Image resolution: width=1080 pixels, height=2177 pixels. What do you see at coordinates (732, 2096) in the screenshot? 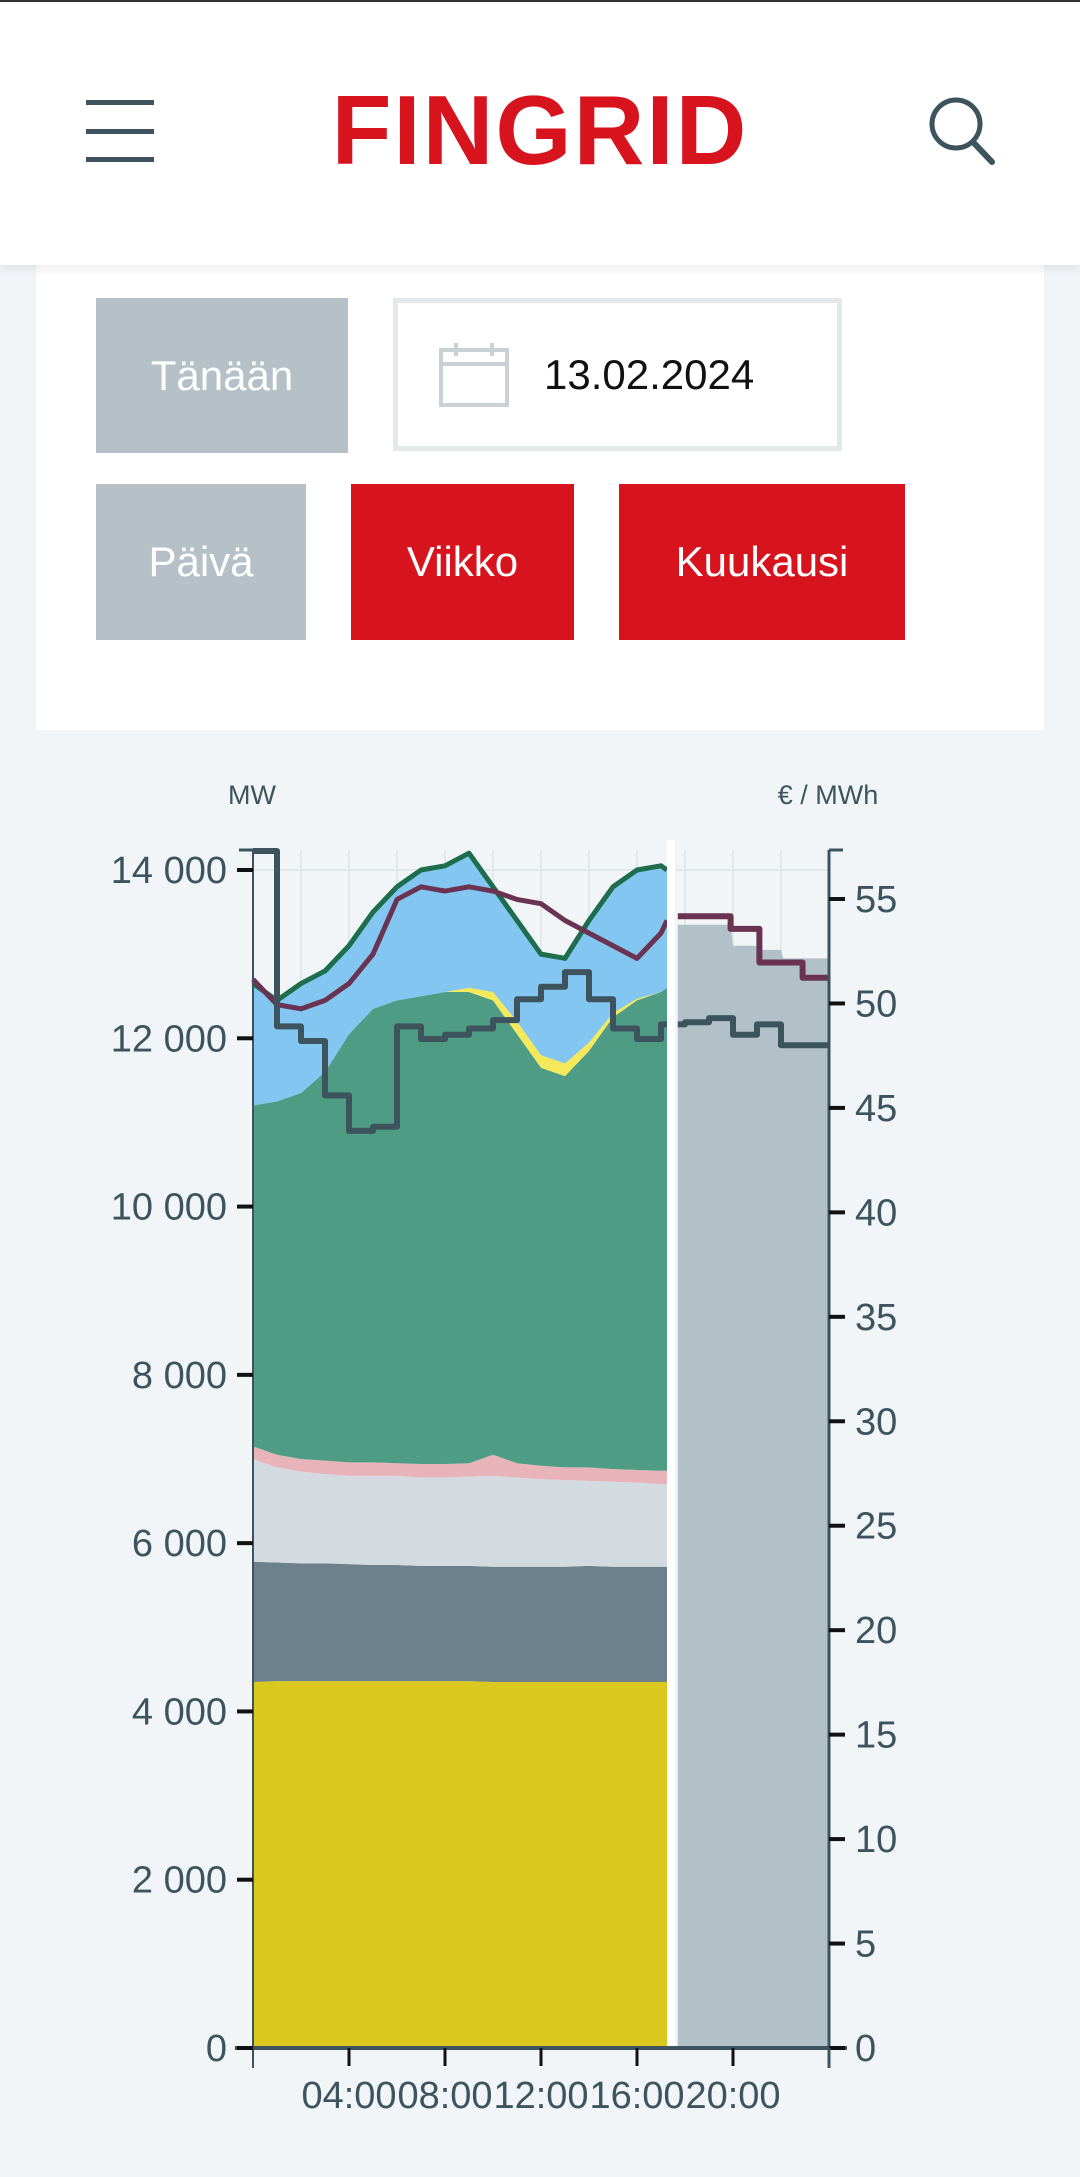
I see `x-tick-label: 20:00` at bounding box center [732, 2096].